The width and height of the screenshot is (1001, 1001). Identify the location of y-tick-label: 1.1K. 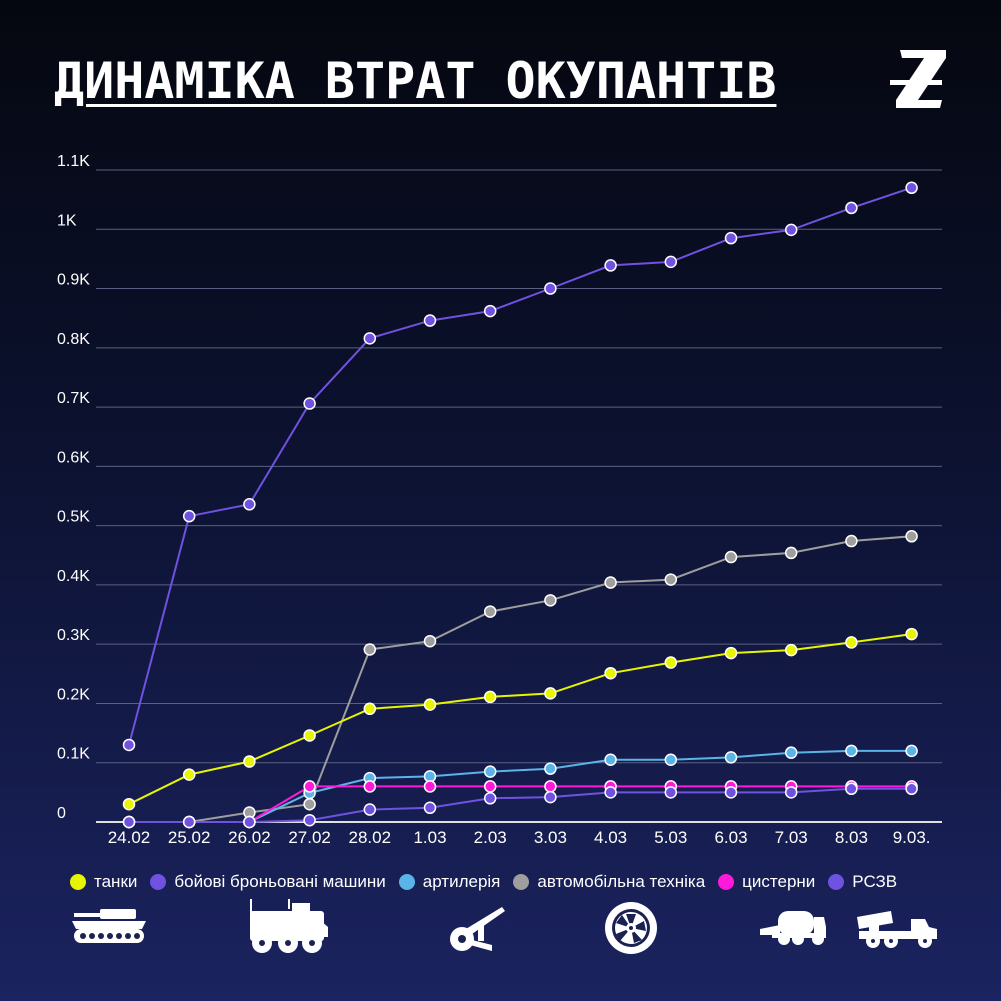
(73, 161).